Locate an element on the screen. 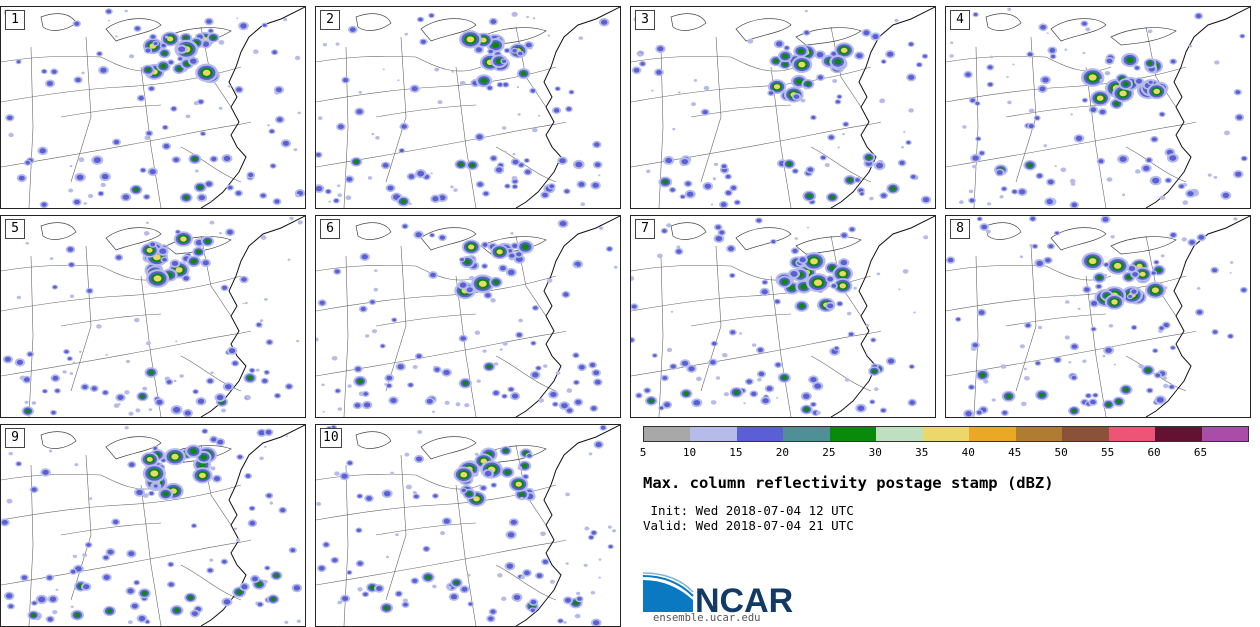  colorbar-swatch is located at coordinates (1132, 434).